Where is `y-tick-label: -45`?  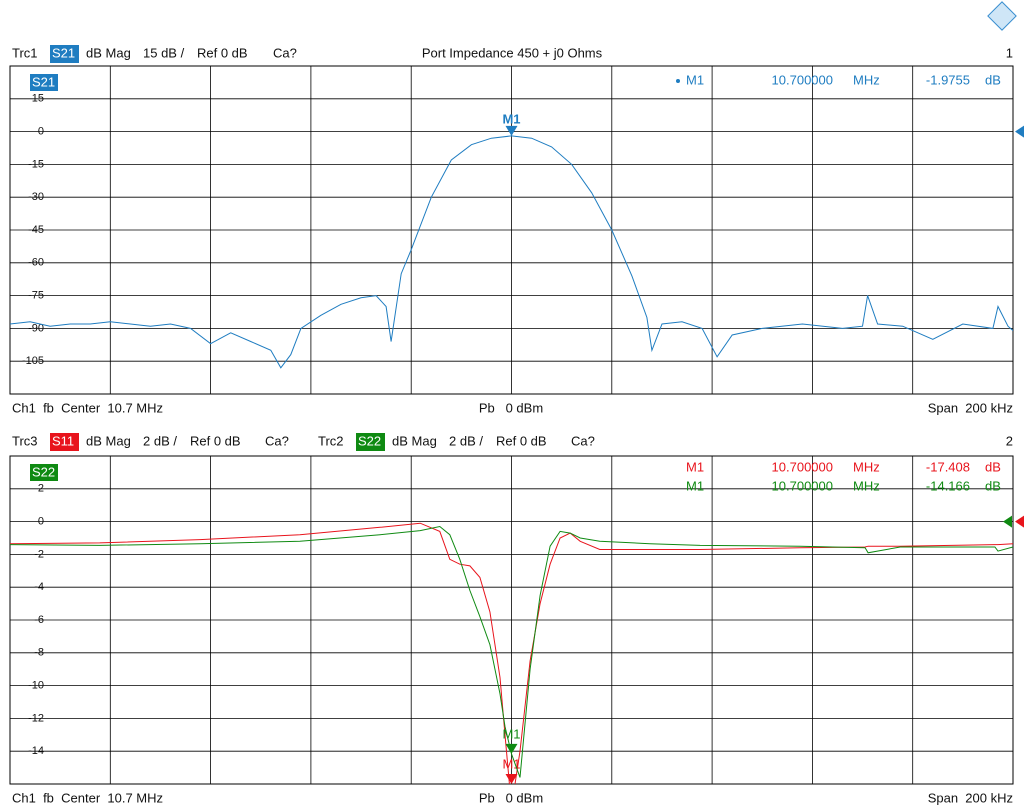
y-tick-label: -45 is located at coordinates (36, 230).